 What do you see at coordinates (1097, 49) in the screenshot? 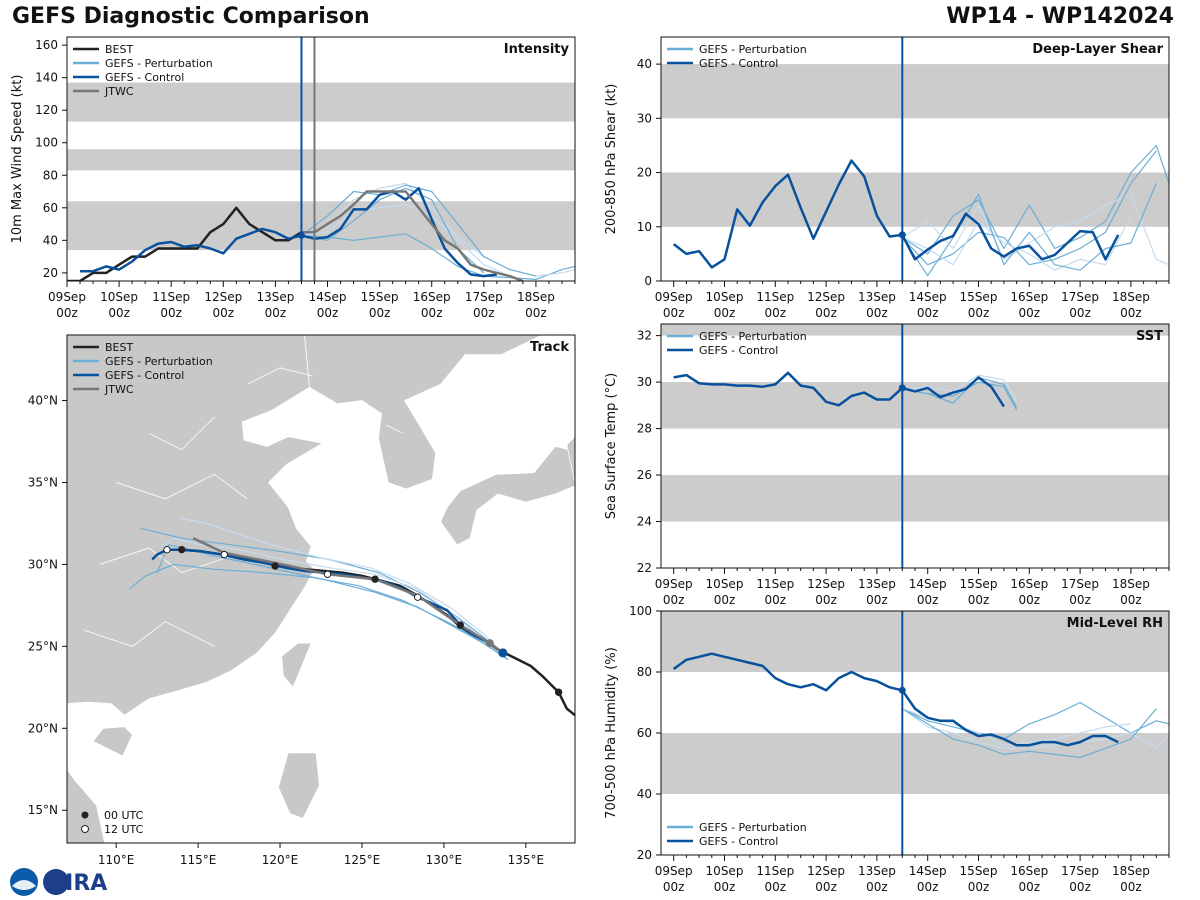
I see `panel-title: Deep-Layer Shear` at bounding box center [1097, 49].